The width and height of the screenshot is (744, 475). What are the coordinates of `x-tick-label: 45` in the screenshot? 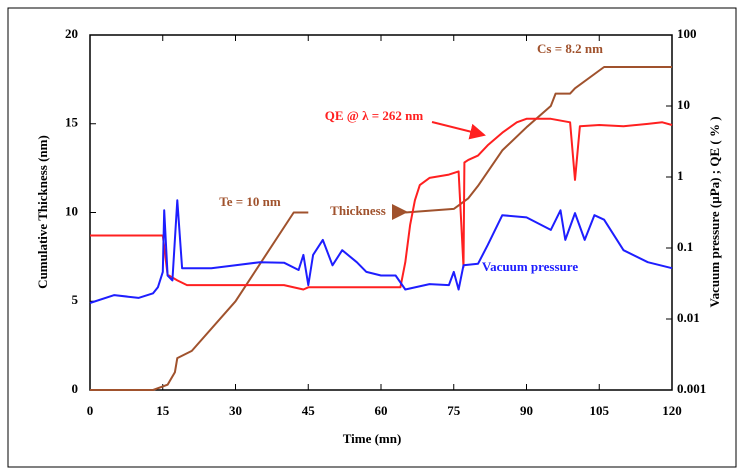 It's located at (309, 410).